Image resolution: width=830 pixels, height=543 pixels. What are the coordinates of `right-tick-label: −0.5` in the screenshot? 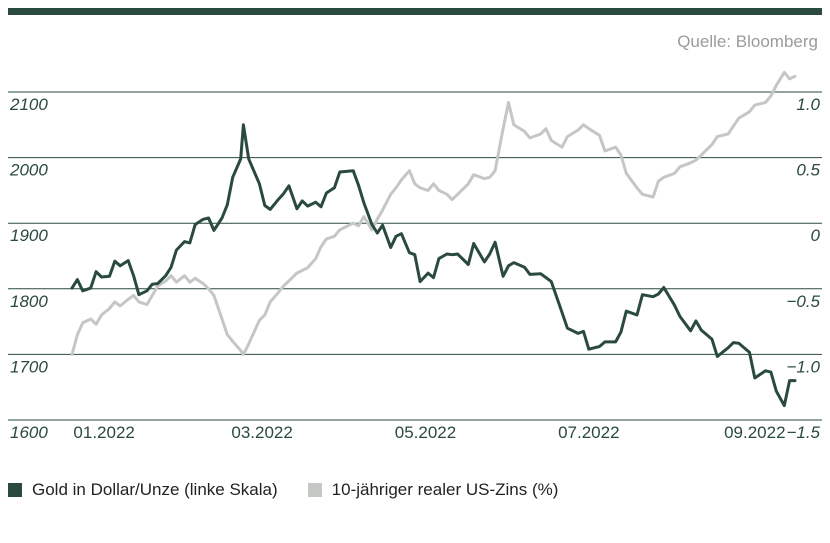 It's located at (803, 301).